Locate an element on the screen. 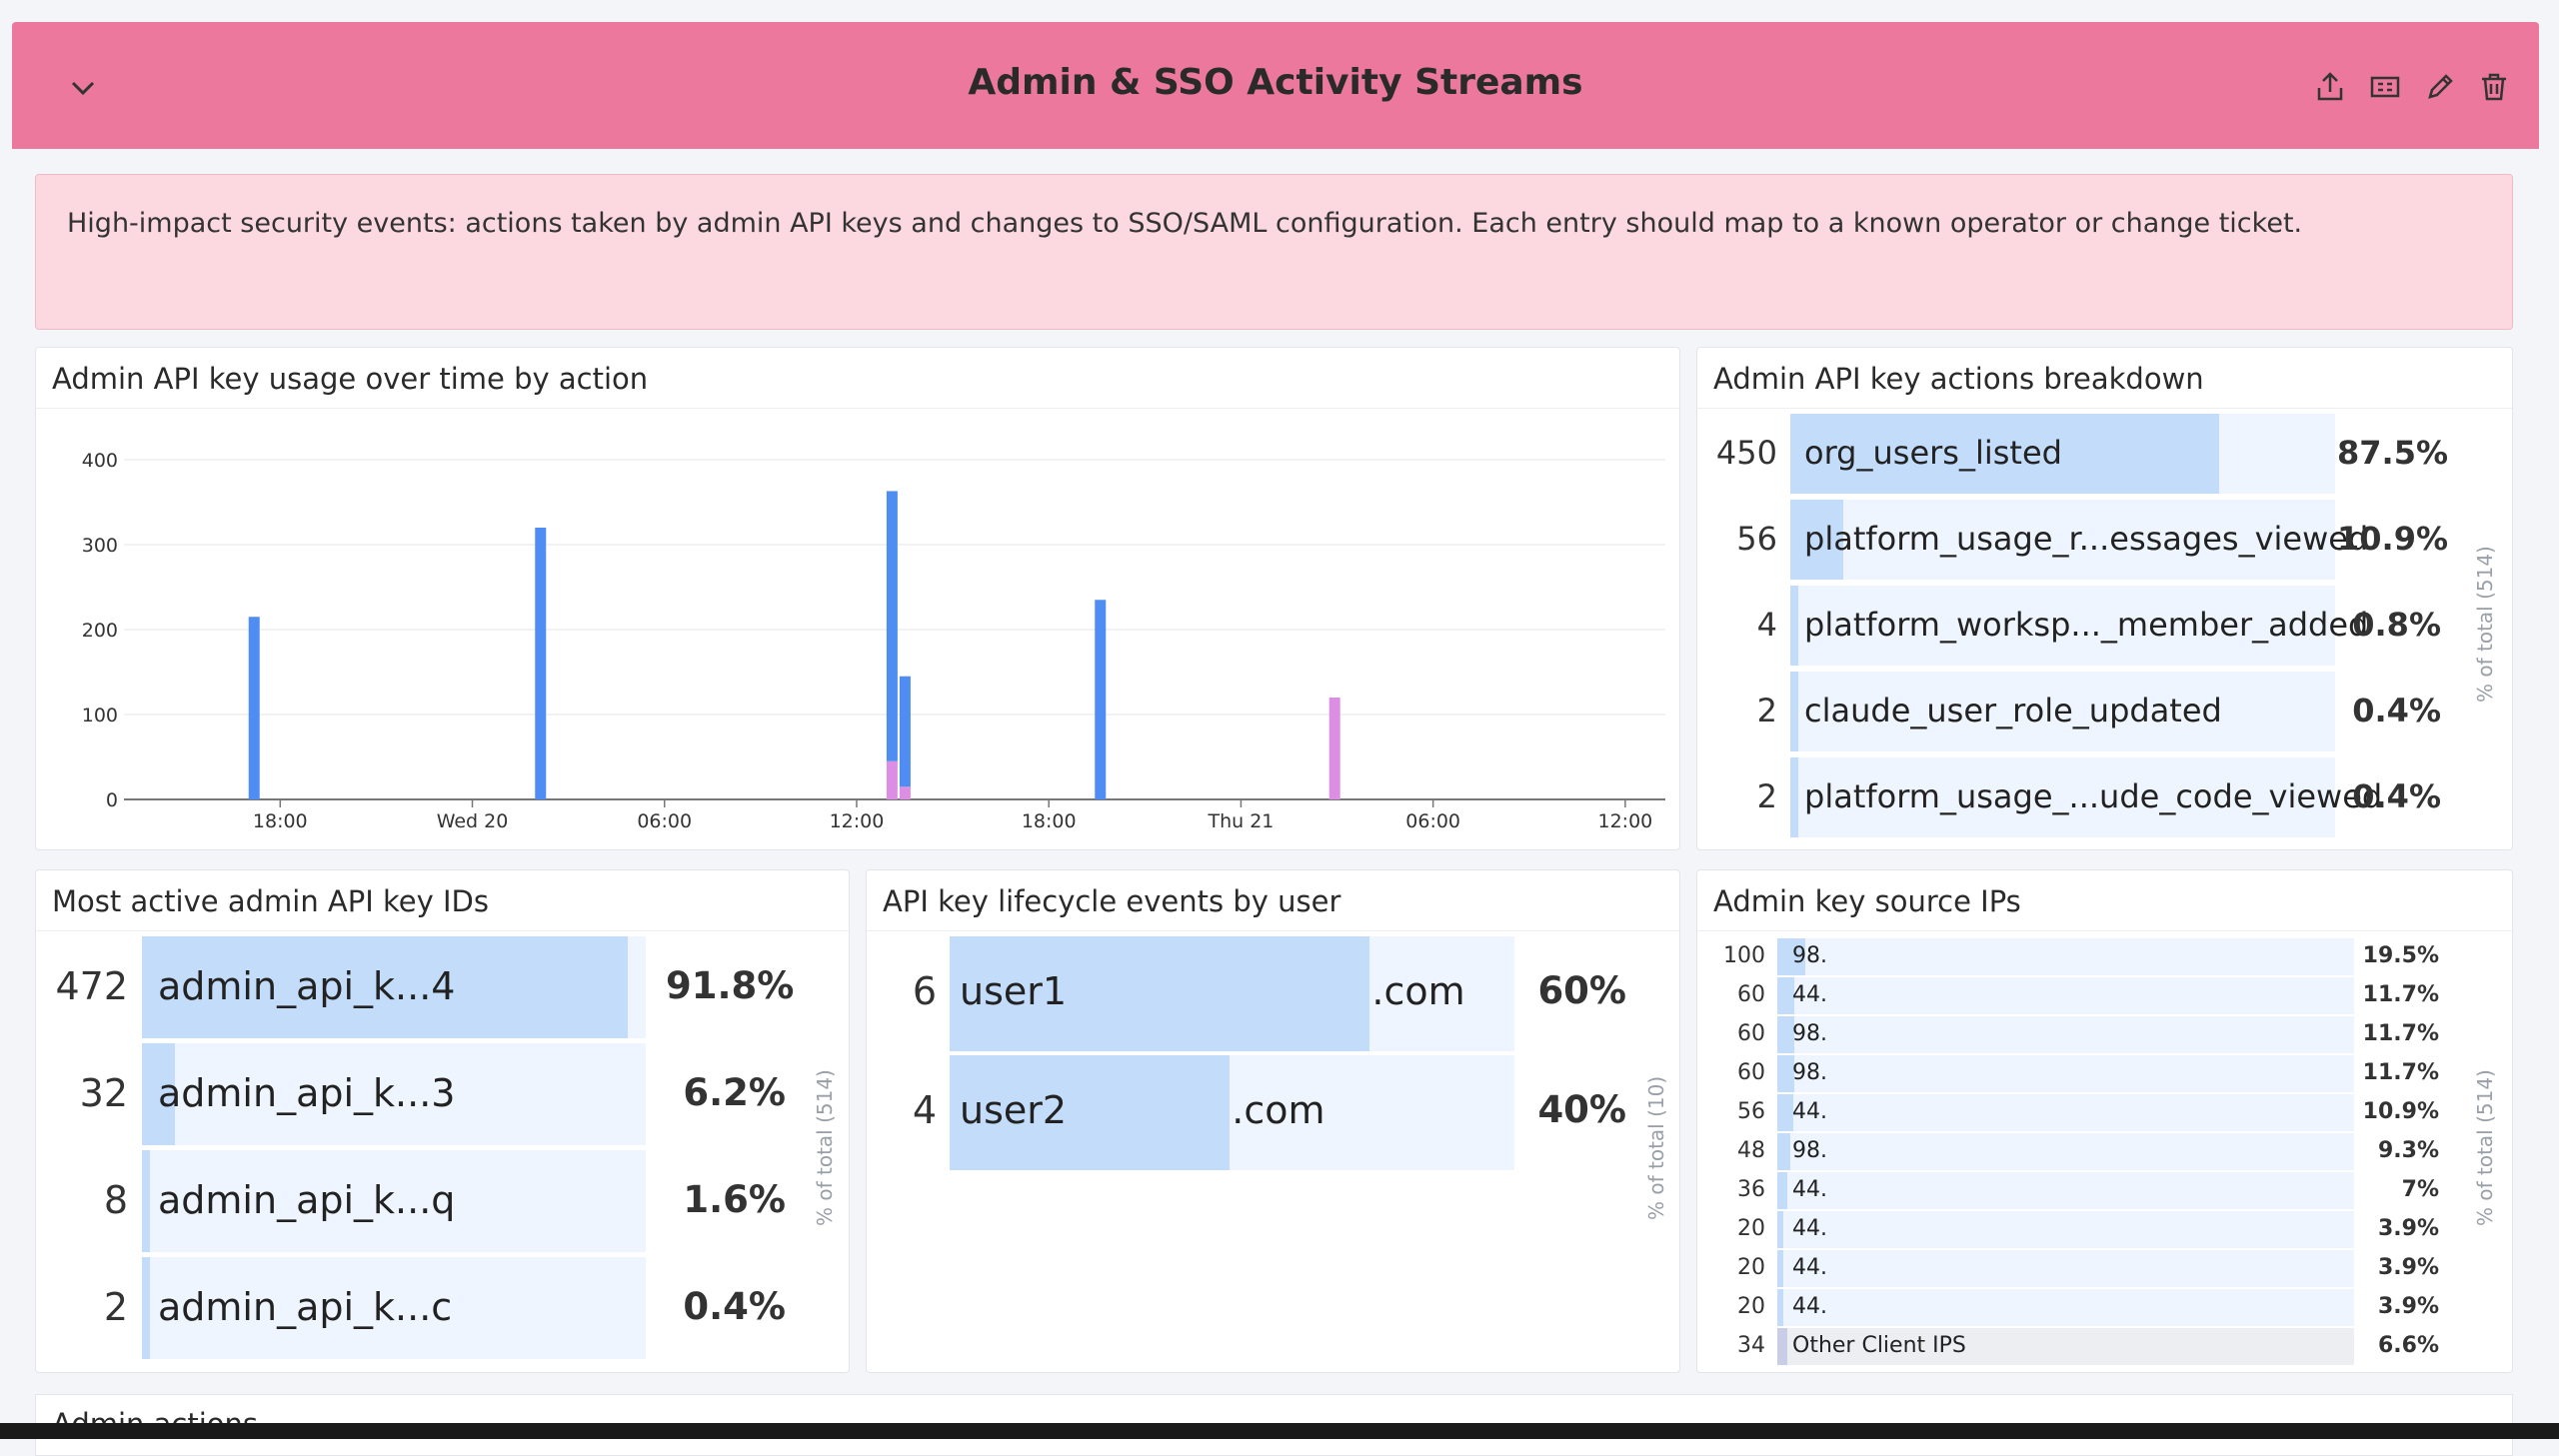 Image resolution: width=2559 pixels, height=1456 pixels. toplist-row: 36 44. 7% is located at coordinates (2104, 1190).